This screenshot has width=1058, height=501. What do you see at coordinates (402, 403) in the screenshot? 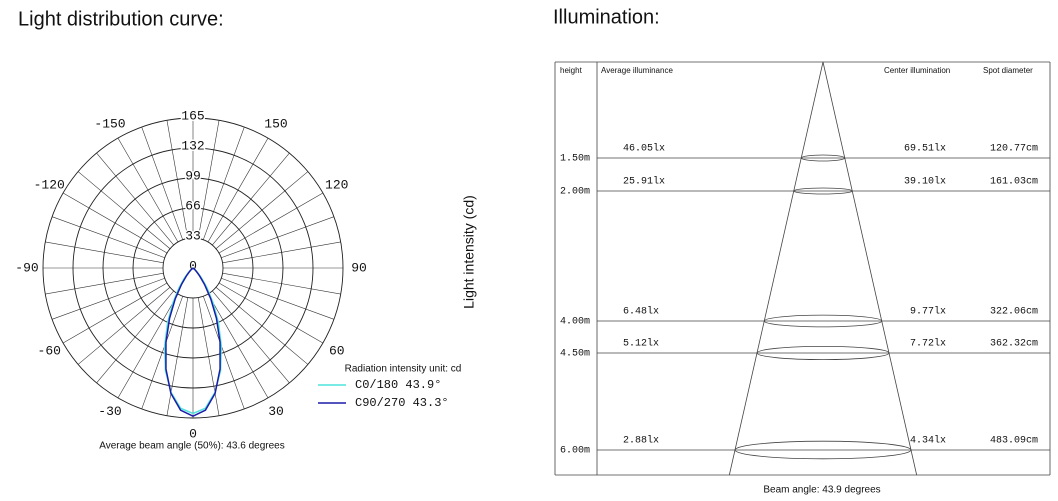
I see `legend-label: C90/270 43.3°` at bounding box center [402, 403].